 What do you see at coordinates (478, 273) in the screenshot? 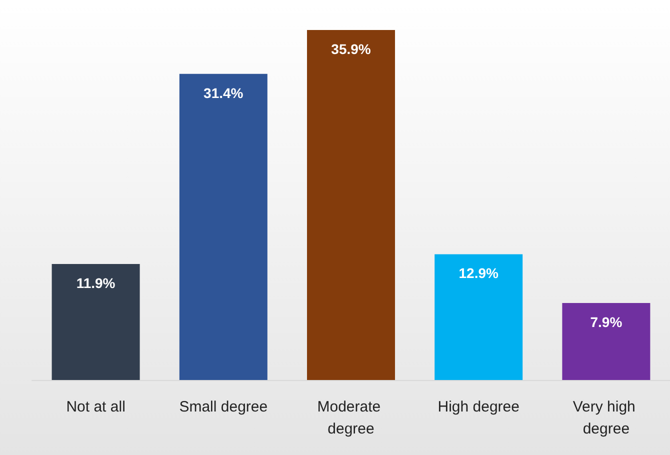
I see `data-label: 12.9%` at bounding box center [478, 273].